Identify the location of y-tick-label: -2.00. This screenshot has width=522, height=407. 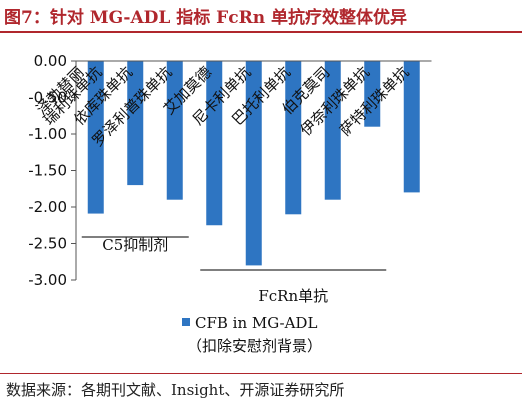
(47, 207).